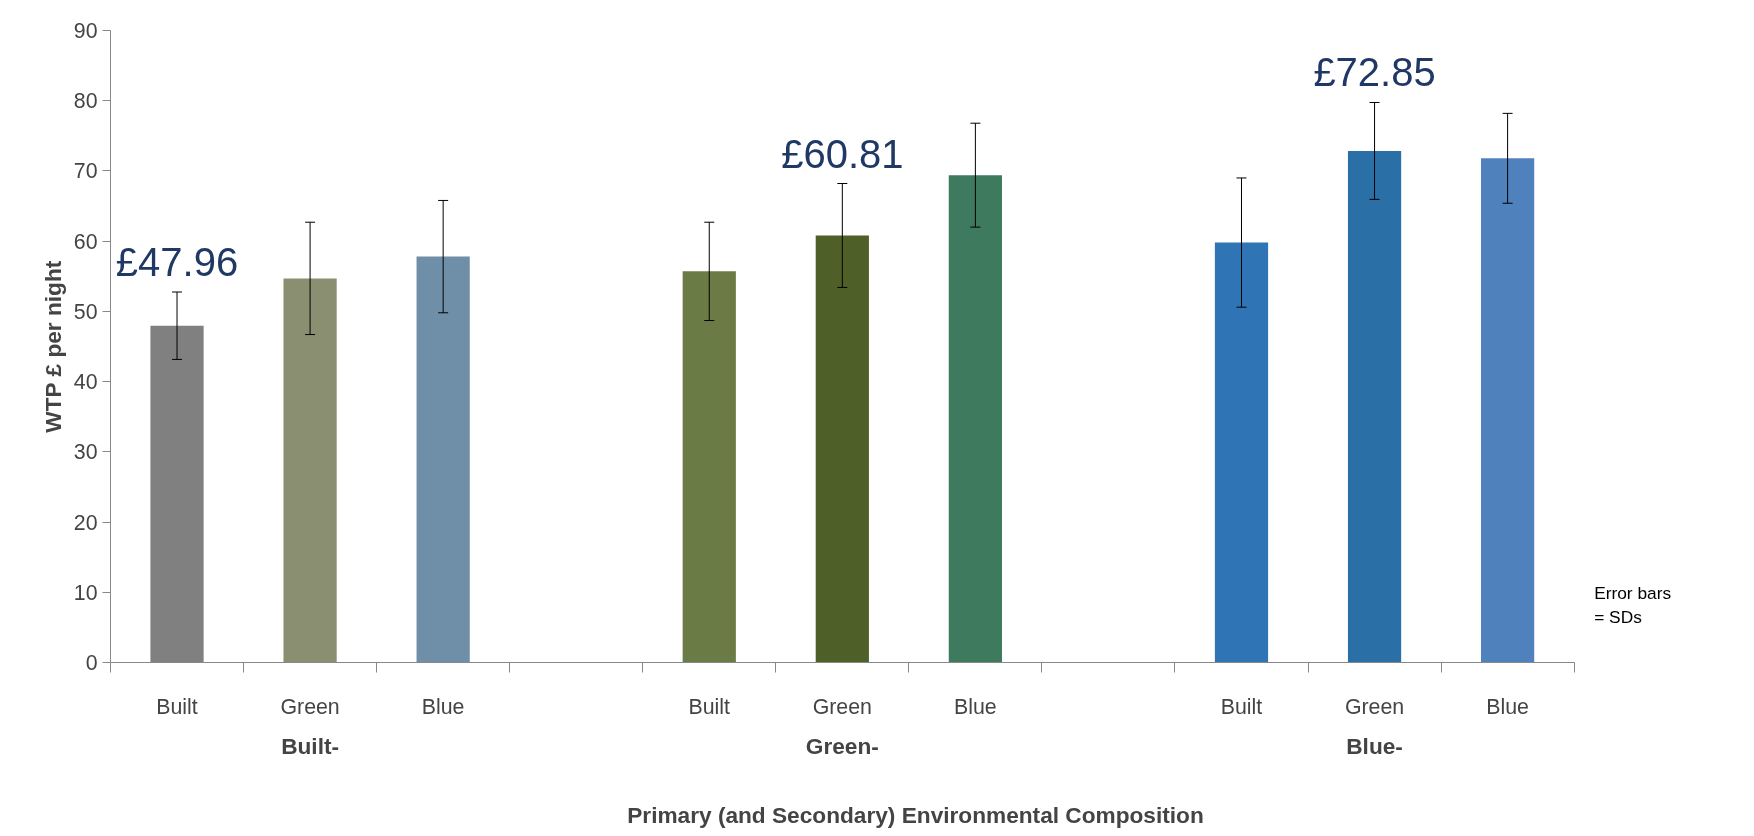  Describe the element at coordinates (85, 452) in the screenshot. I see `y-tick-label: 30` at that location.